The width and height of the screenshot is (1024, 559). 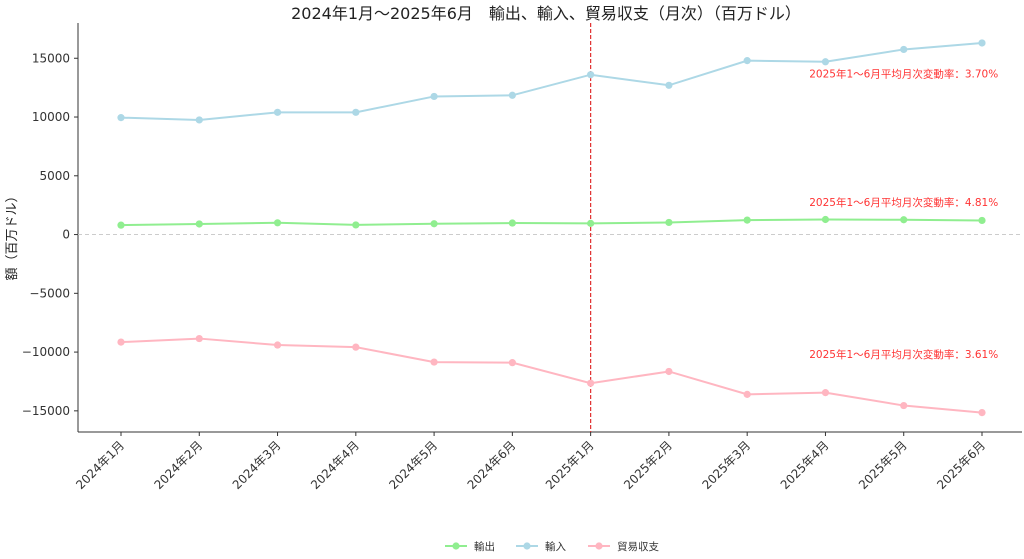 I want to click on annotation-text: 2025年1～6月平均月次変動率：4.81%, so click(x=903, y=202).